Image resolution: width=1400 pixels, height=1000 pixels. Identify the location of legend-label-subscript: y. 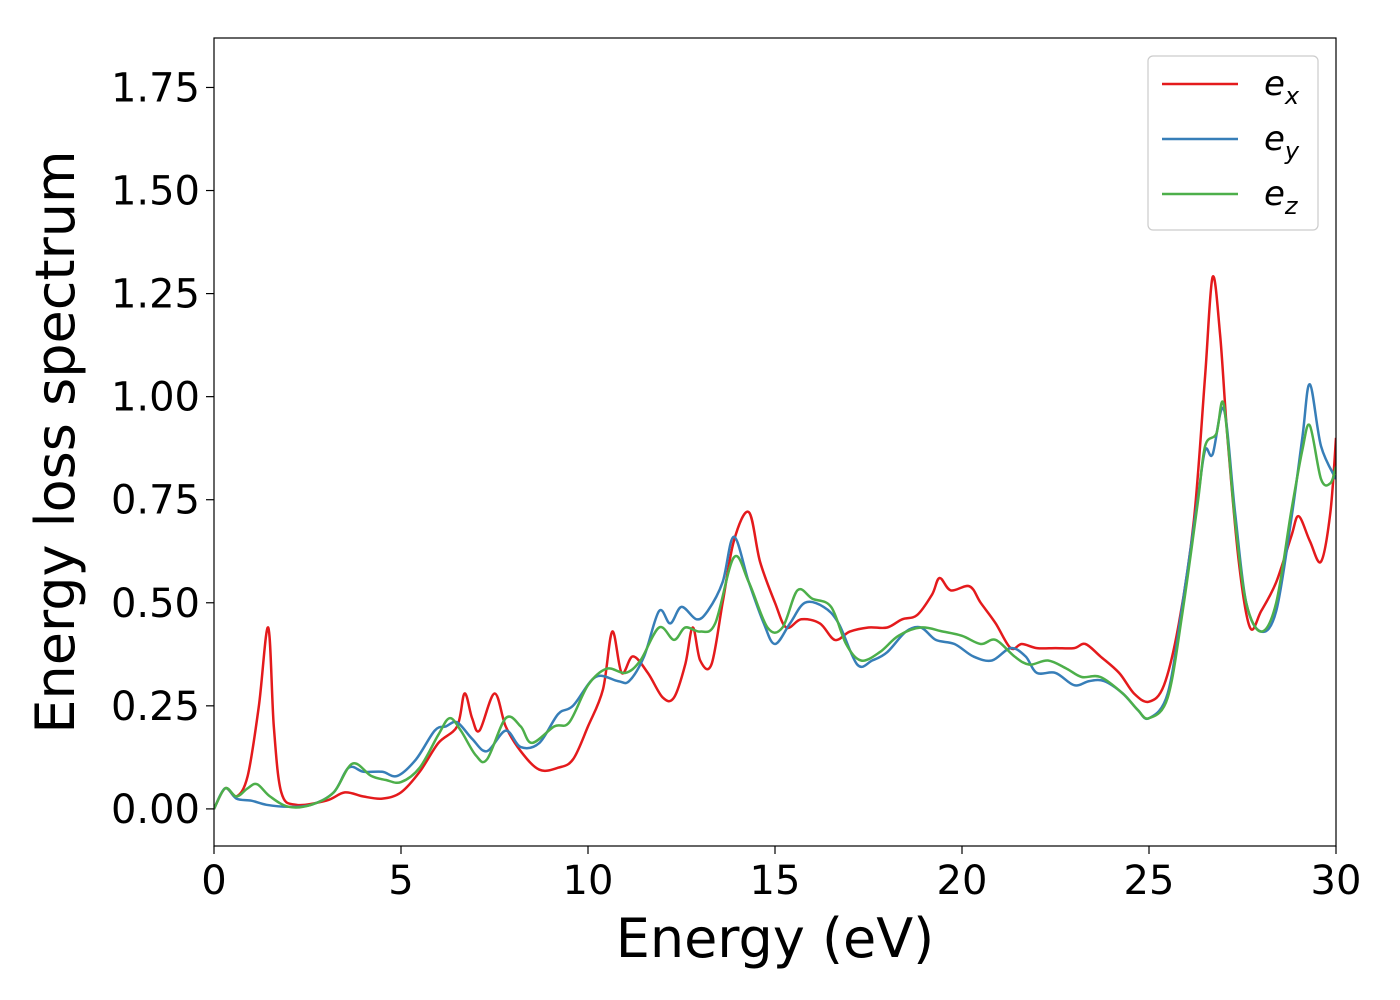
(1292, 151).